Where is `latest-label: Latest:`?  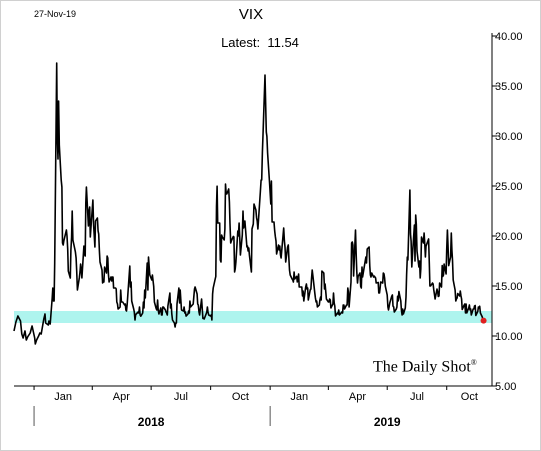 latest-label: Latest: is located at coordinates (241, 42).